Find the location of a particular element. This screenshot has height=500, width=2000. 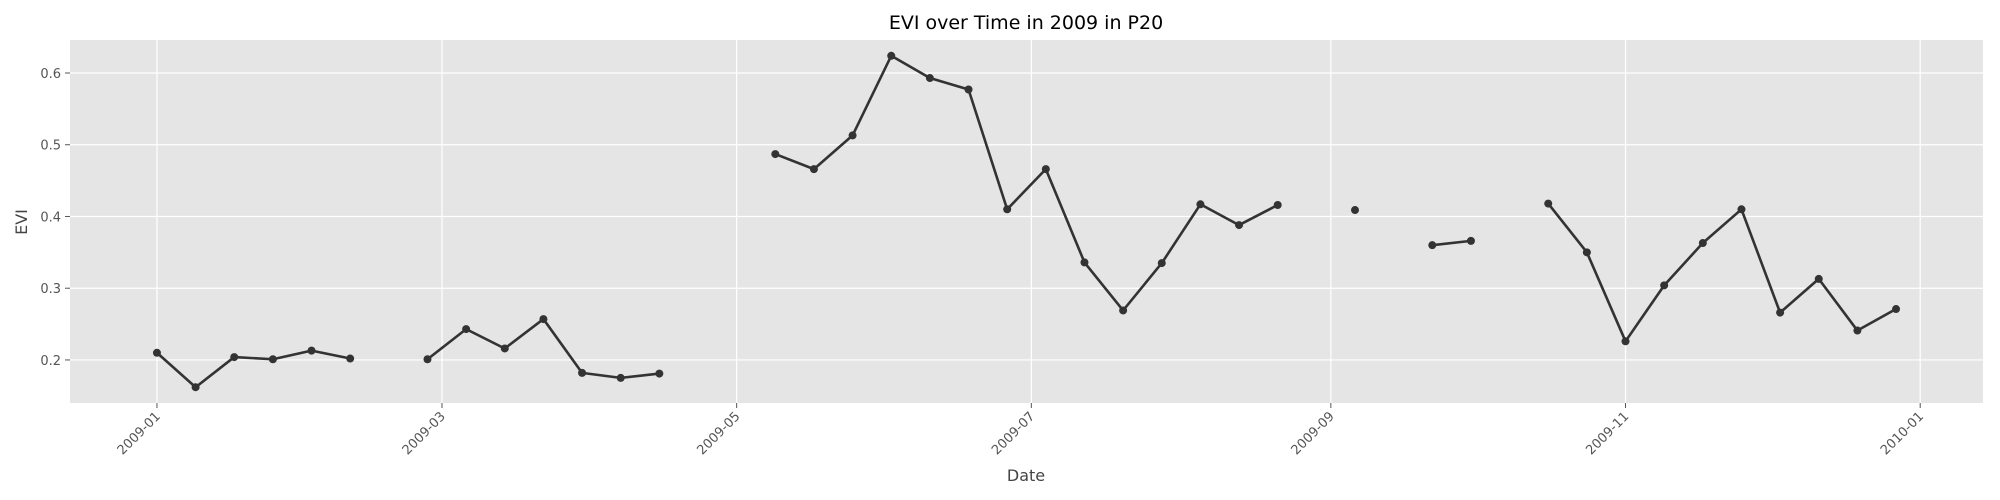

x-tick-label: 2009-11 is located at coordinates (1607, 433).